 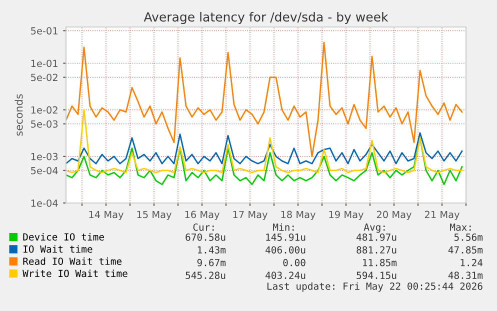 What do you see at coordinates (18, 115) in the screenshot?
I see `y-axis-title: seconds` at bounding box center [18, 115].